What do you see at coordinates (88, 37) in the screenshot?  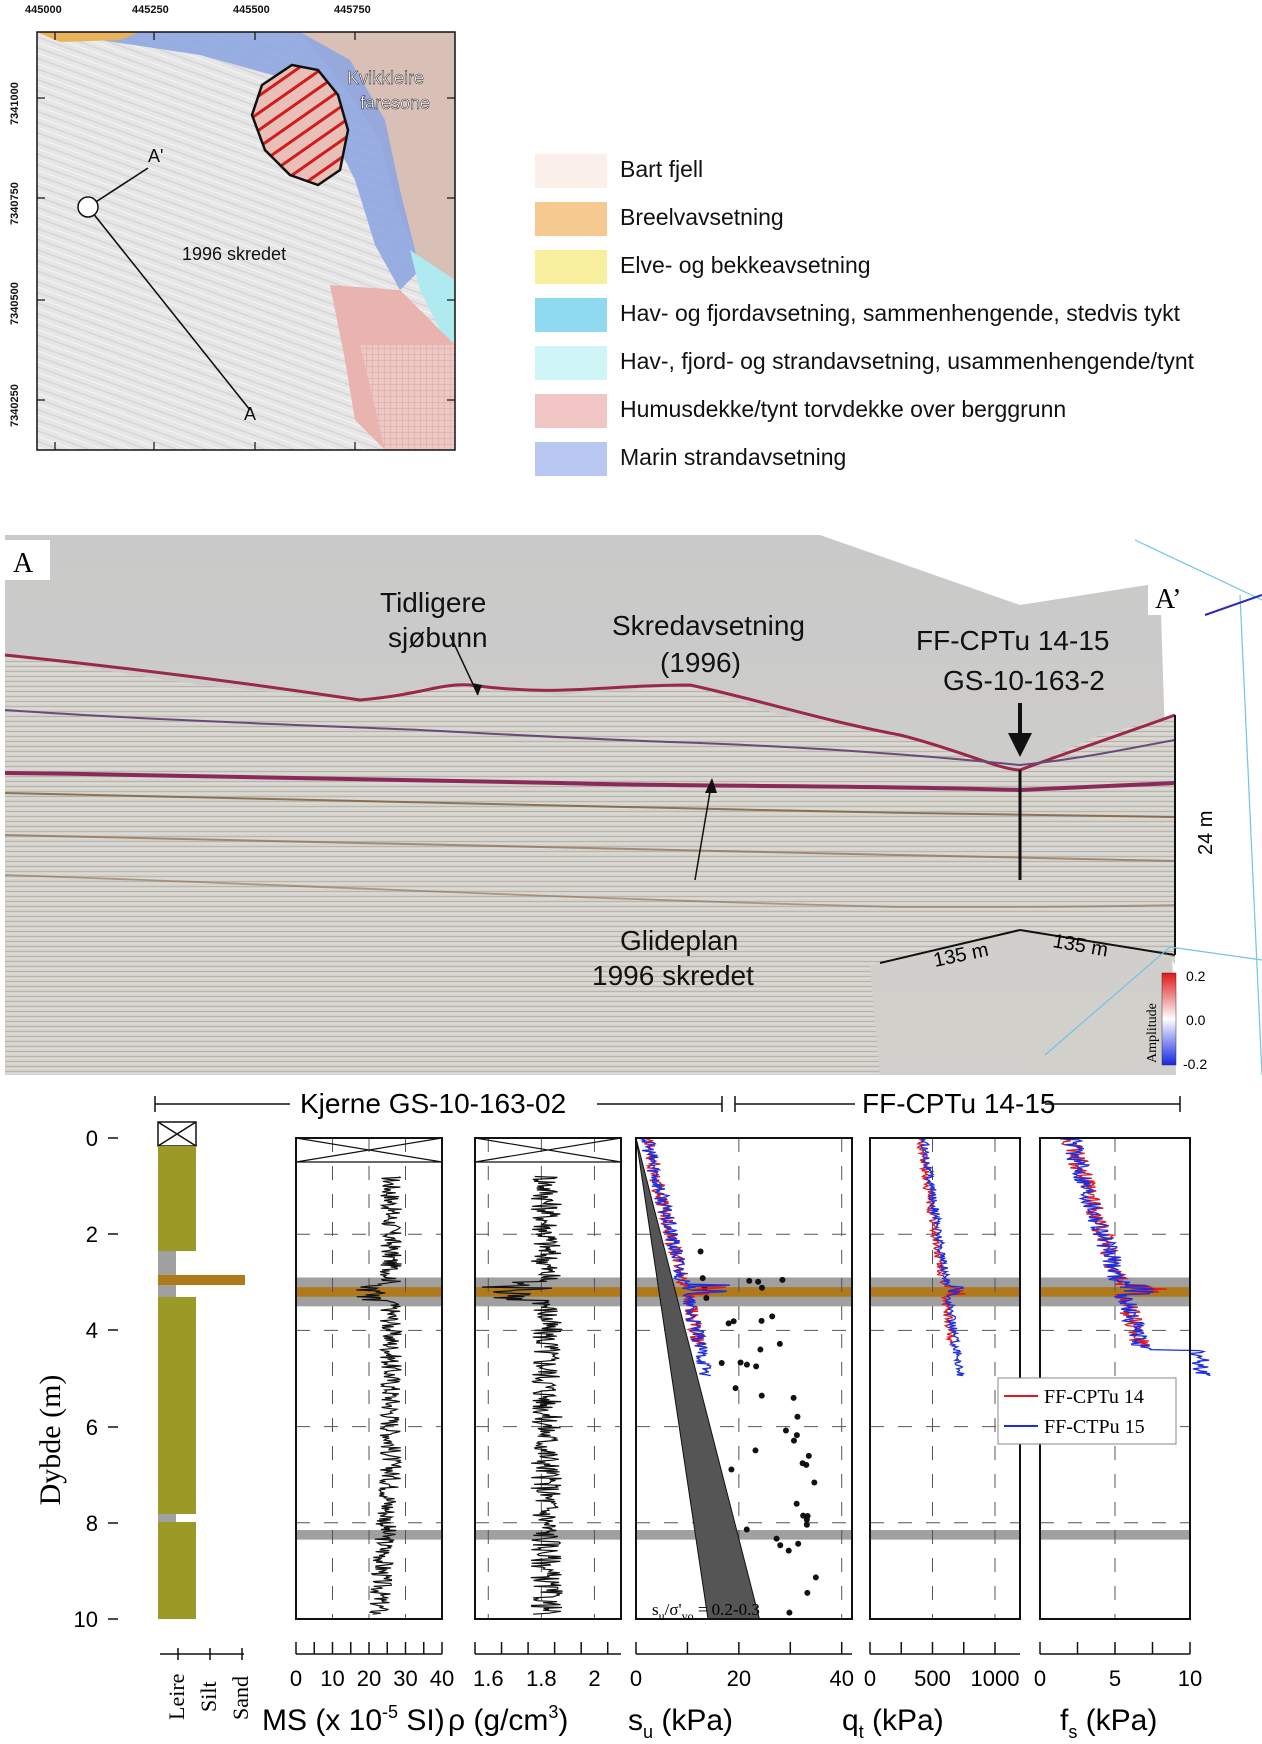 I see `glaciofluvial-strip` at bounding box center [88, 37].